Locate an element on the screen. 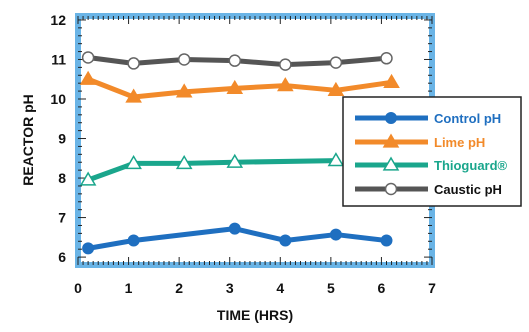 The height and width of the screenshot is (332, 529). x-tick-label: 5 is located at coordinates (331, 288).